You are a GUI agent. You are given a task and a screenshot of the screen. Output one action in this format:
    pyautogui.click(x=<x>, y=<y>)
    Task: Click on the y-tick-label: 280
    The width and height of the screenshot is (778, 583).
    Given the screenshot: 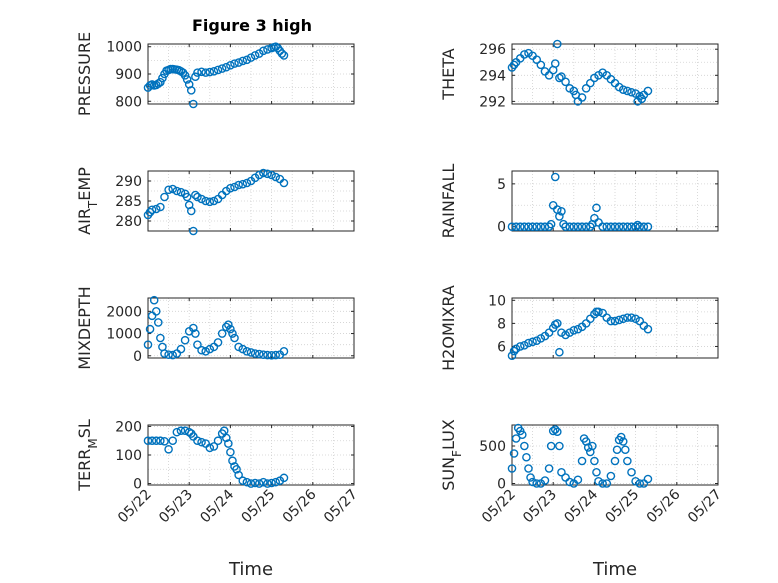 What is the action you would take?
    pyautogui.click(x=128, y=222)
    